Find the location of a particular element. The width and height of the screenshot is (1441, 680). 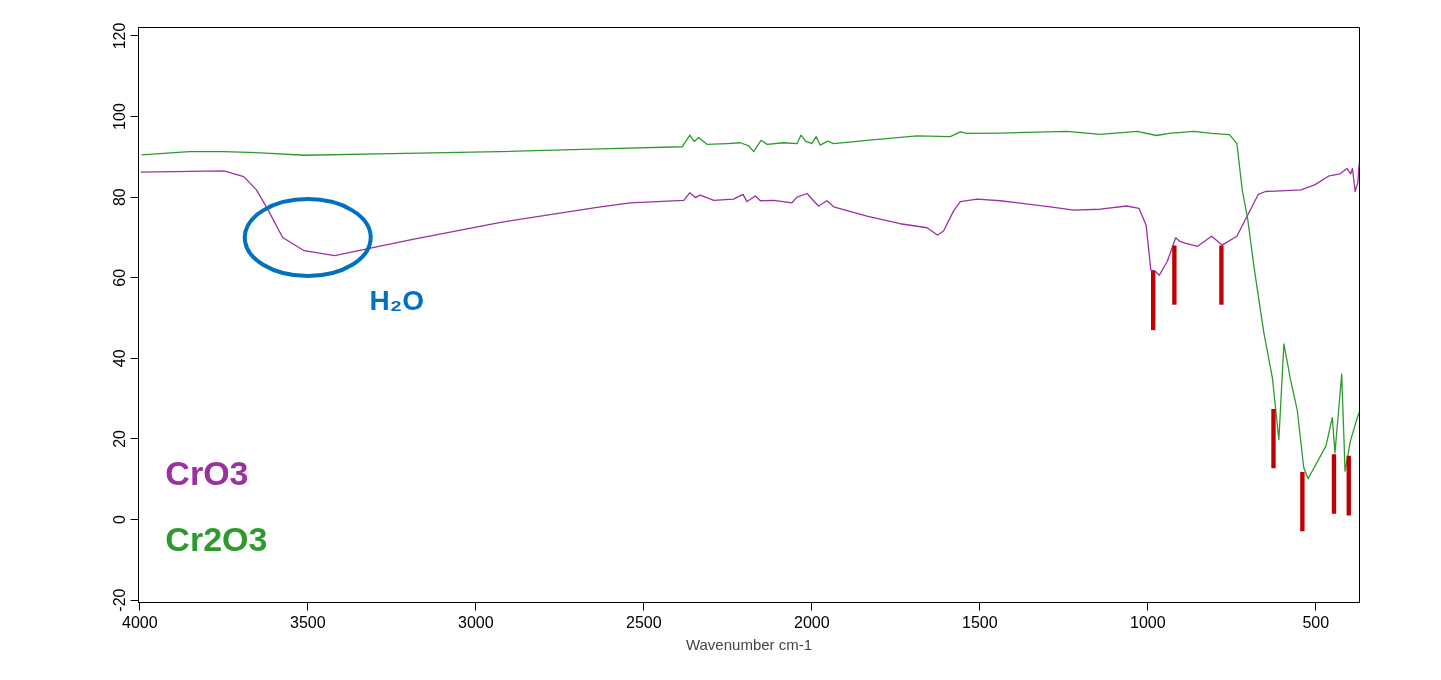

y-tick-label: 60 is located at coordinates (120, 277).